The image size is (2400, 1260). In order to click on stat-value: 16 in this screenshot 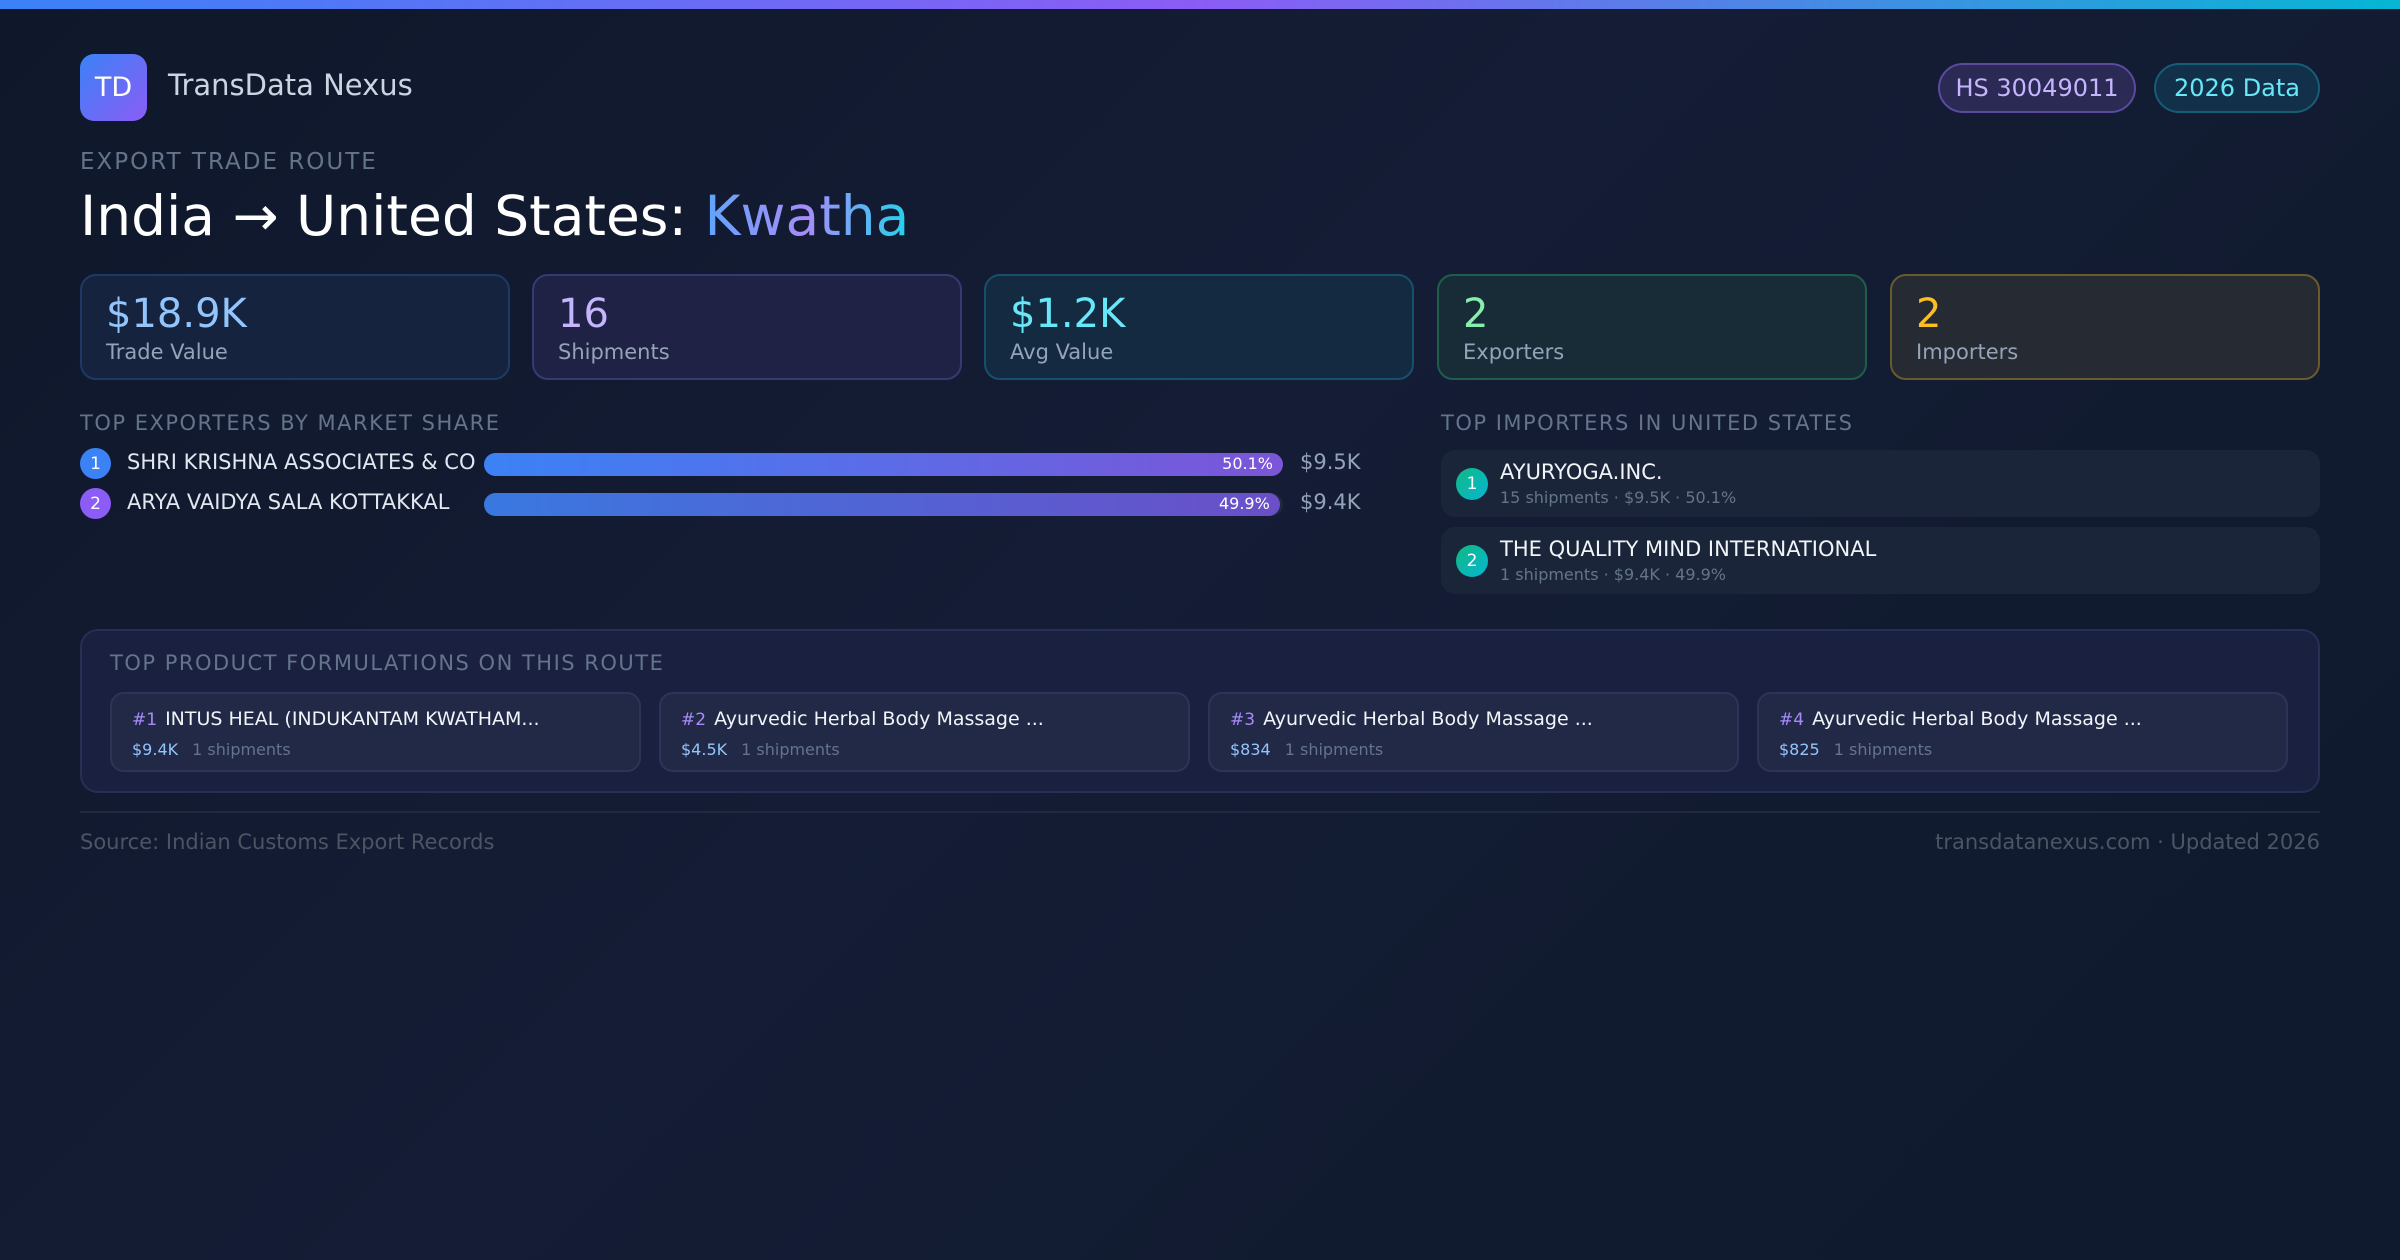, I will do `click(583, 314)`.